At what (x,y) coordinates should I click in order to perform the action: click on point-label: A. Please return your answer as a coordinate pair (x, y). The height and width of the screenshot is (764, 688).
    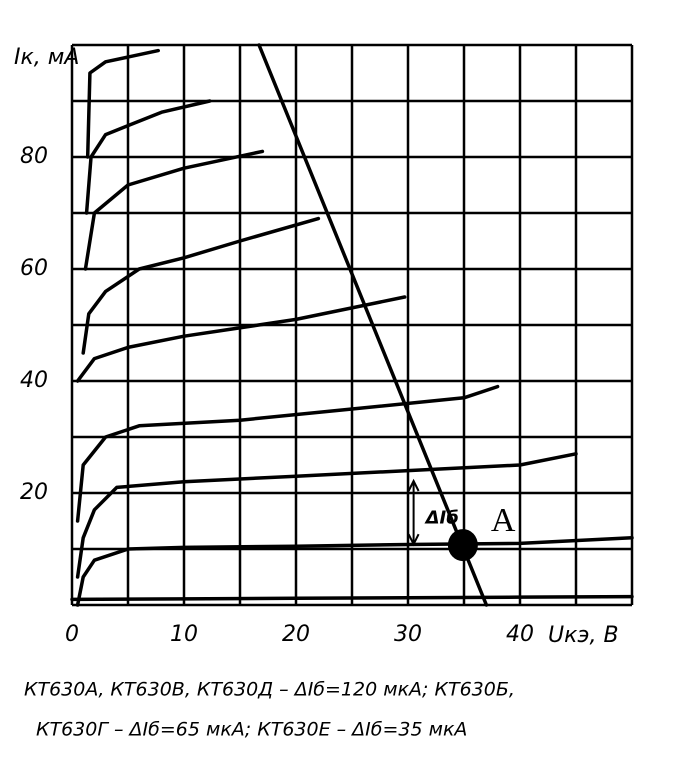
    Looking at the image, I should click on (503, 520).